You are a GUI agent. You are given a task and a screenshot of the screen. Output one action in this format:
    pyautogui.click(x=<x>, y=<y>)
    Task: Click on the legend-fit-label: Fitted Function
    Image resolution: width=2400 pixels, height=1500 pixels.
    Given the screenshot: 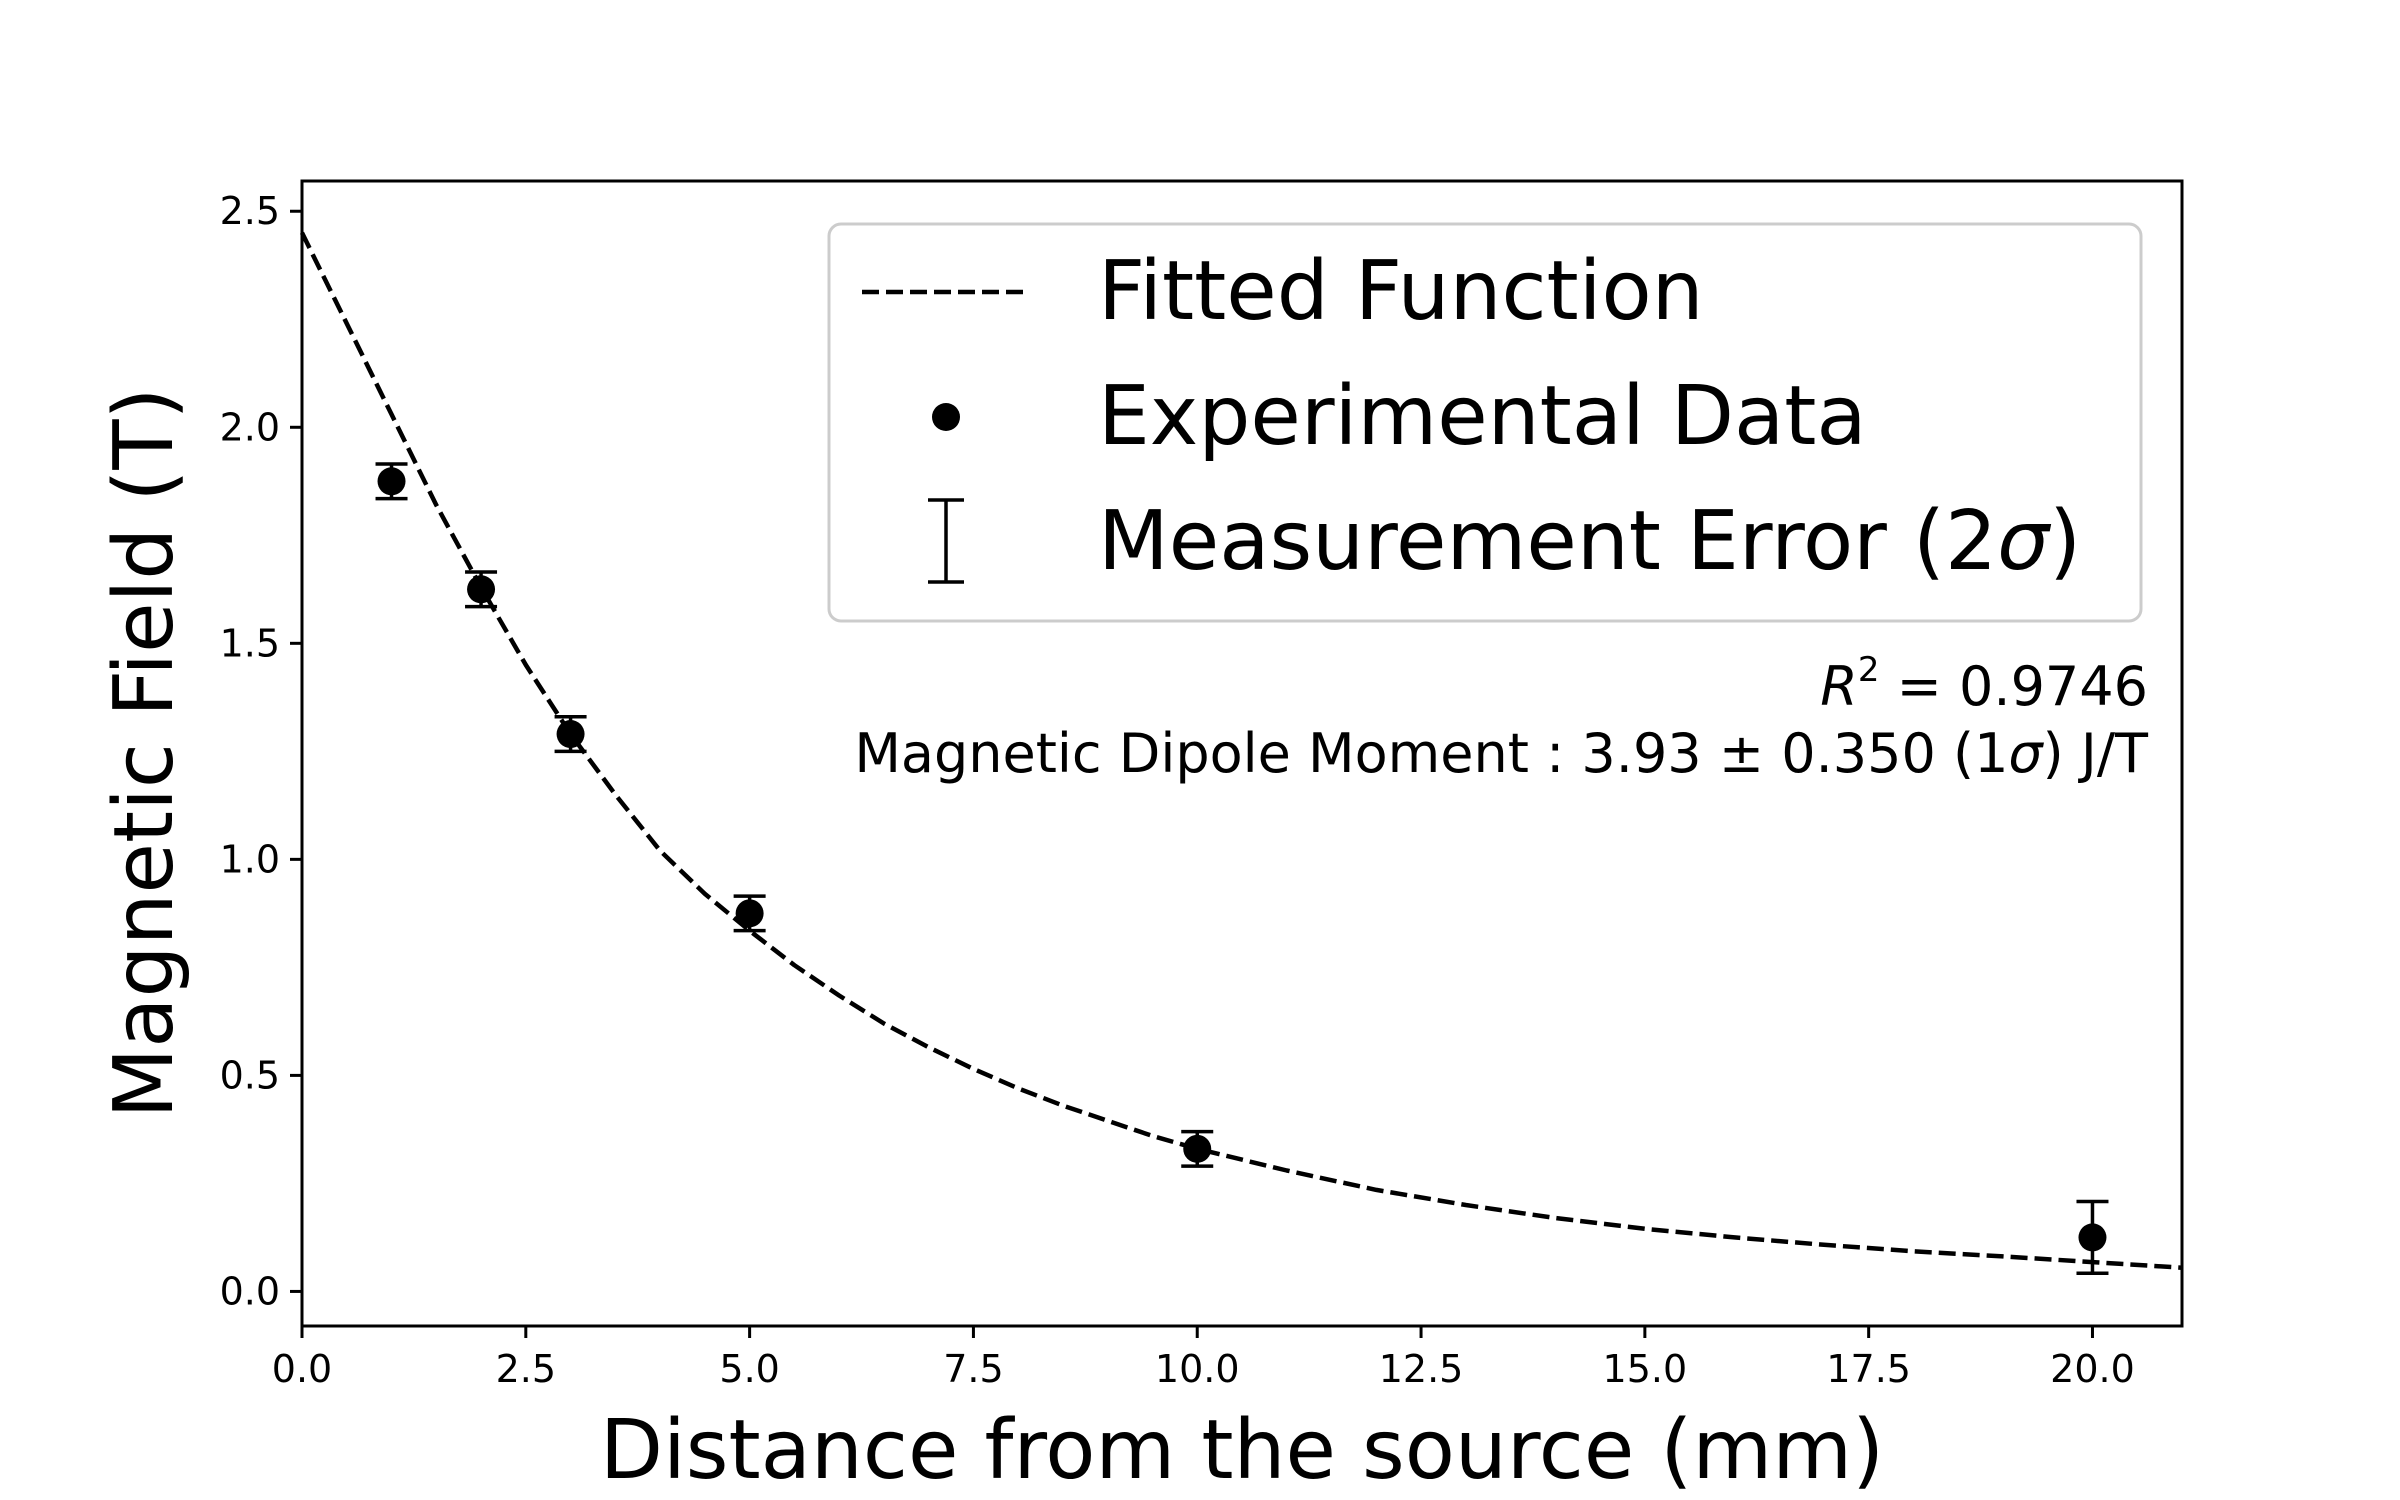 What is the action you would take?
    pyautogui.click(x=1401, y=291)
    